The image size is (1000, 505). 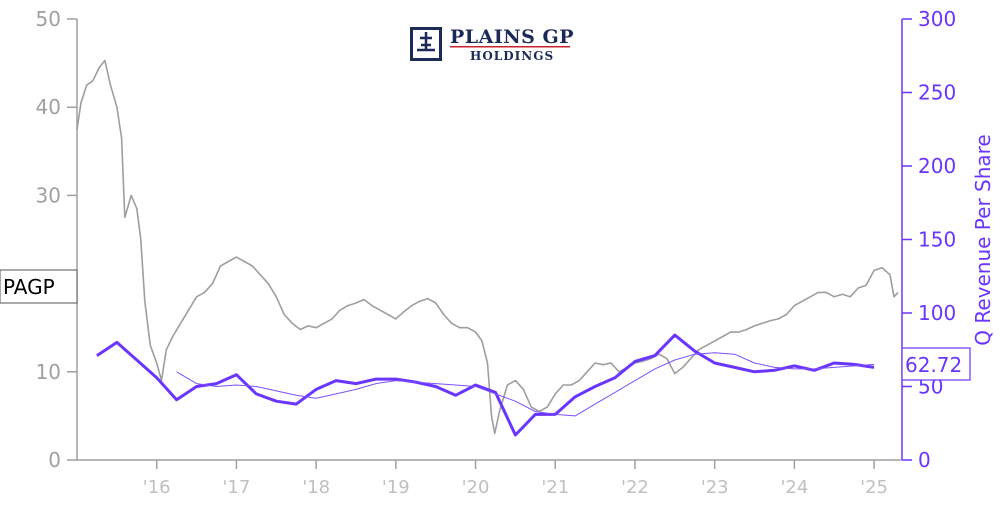 What do you see at coordinates (157, 487) in the screenshot?
I see `x-tick-label: '16` at bounding box center [157, 487].